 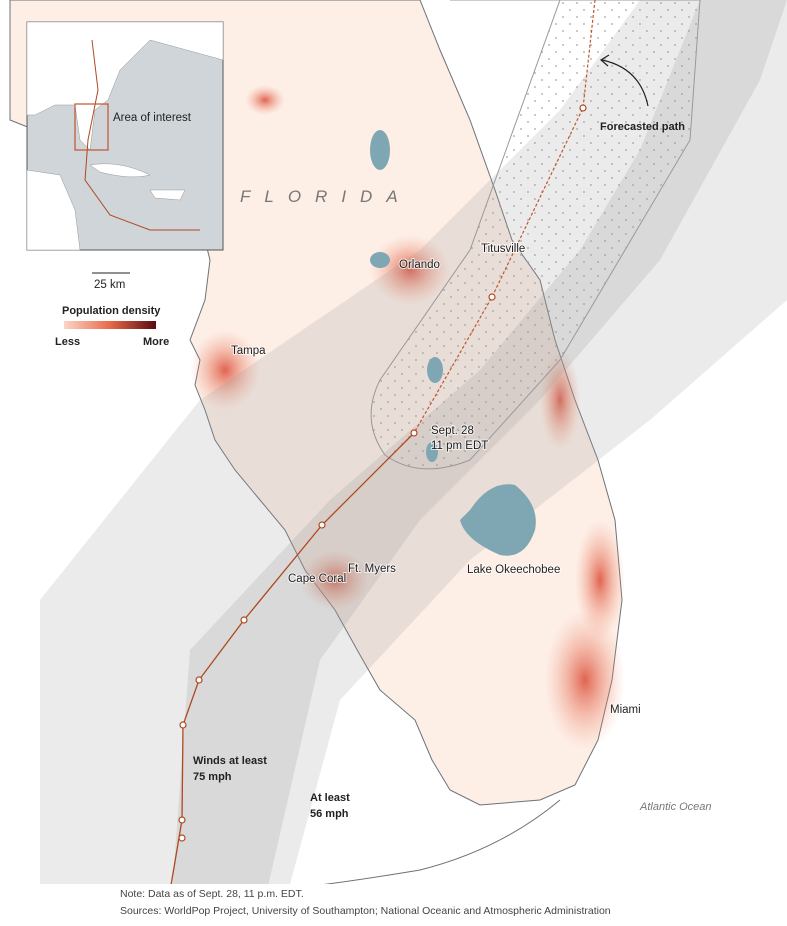 What do you see at coordinates (642, 127) in the screenshot?
I see `forecast-label: Forecasted path` at bounding box center [642, 127].